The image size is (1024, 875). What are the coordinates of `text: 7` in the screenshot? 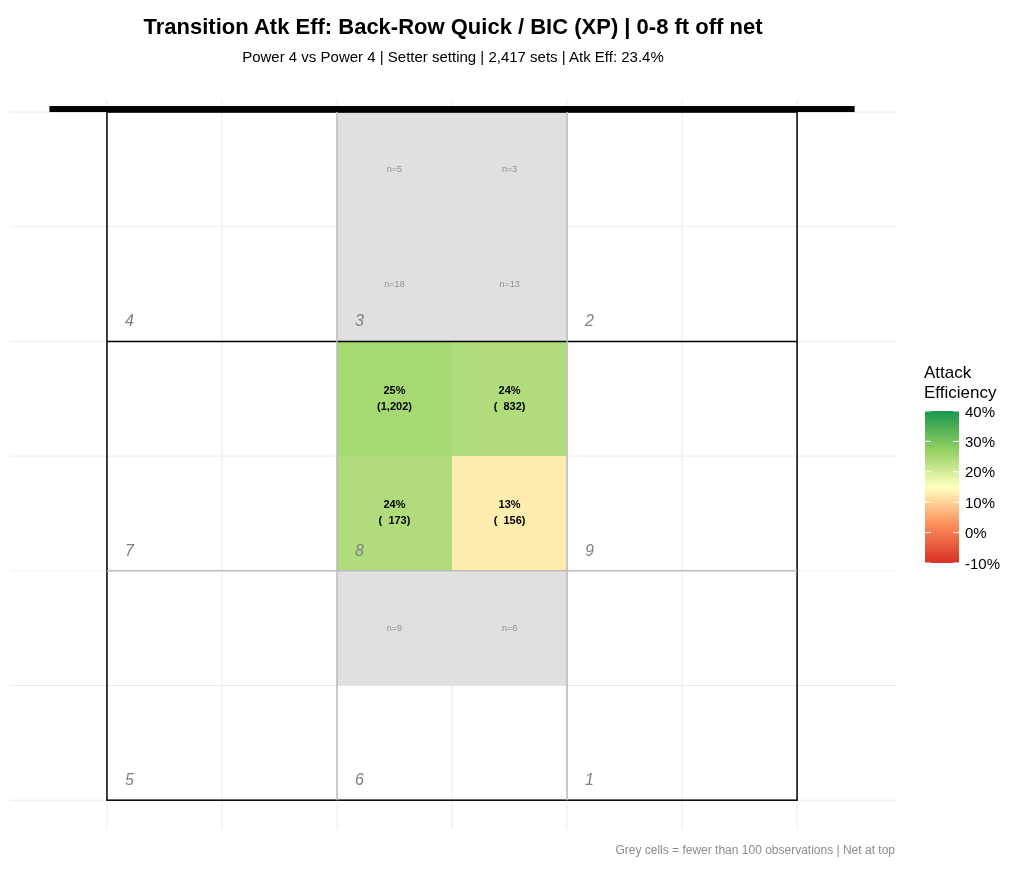 It's located at (129, 550).